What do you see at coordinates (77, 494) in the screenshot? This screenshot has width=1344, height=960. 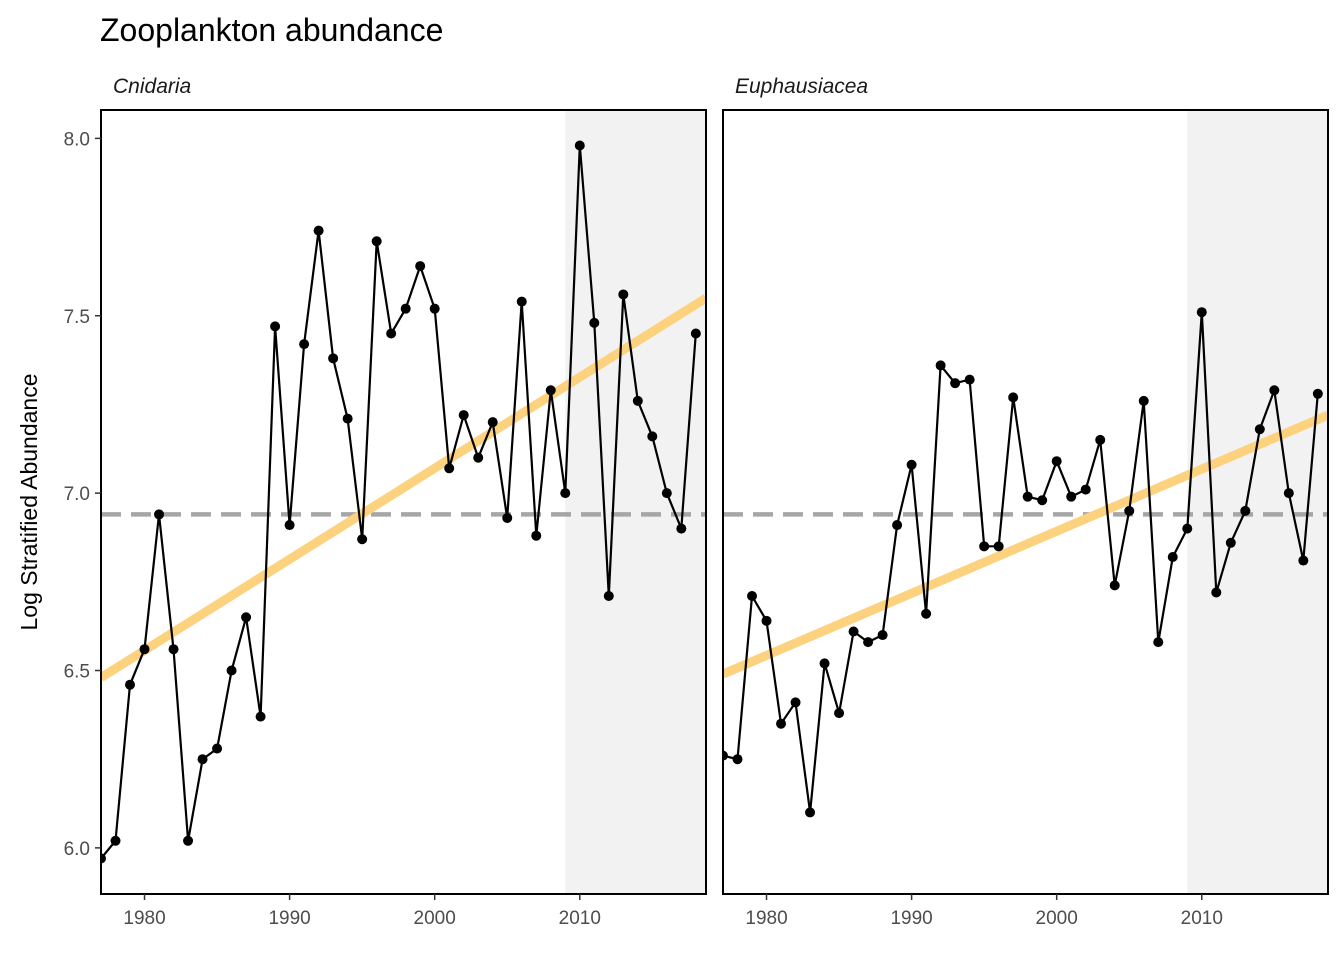 I see `y-tick-label: 7.0` at bounding box center [77, 494].